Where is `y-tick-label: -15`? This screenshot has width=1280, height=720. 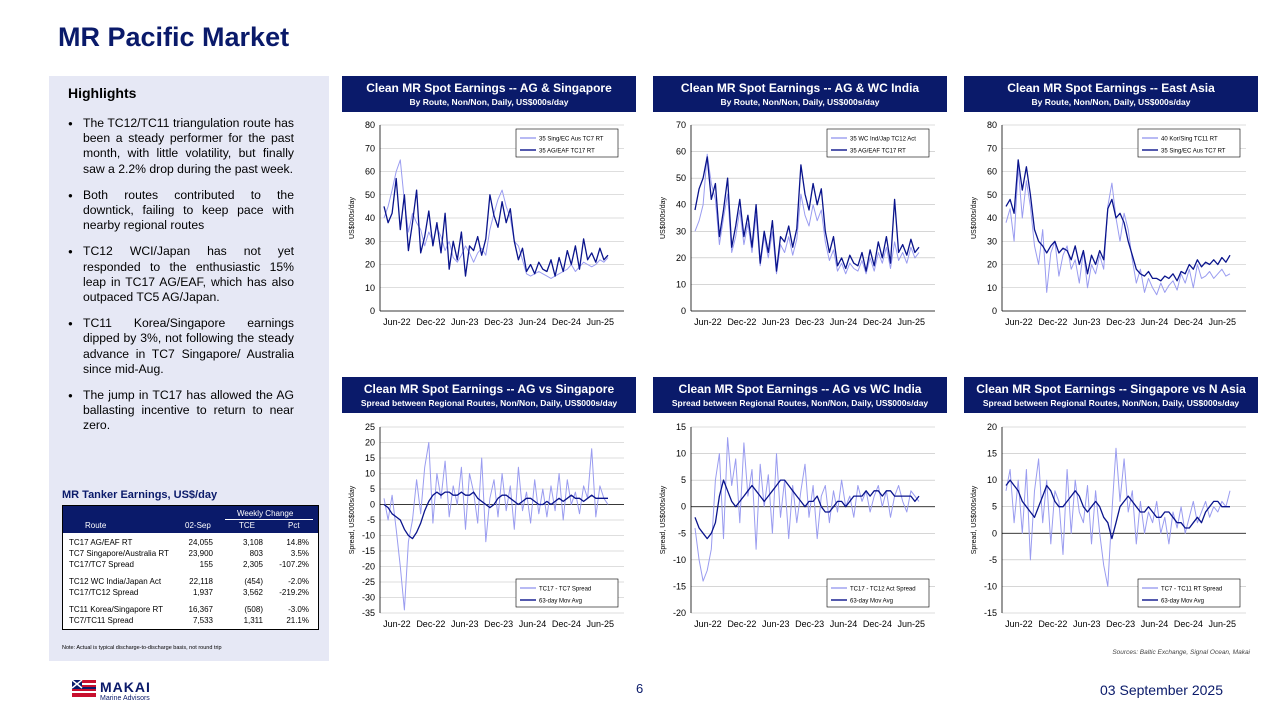 y-tick-label: -15 is located at coordinates (368, 551).